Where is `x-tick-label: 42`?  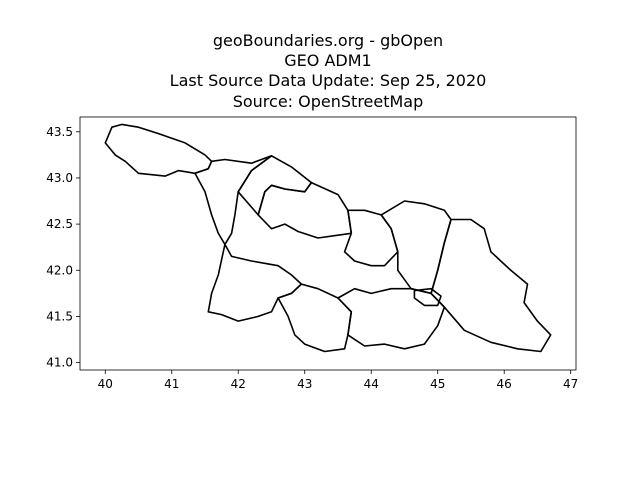
x-tick-label: 42 is located at coordinates (238, 384).